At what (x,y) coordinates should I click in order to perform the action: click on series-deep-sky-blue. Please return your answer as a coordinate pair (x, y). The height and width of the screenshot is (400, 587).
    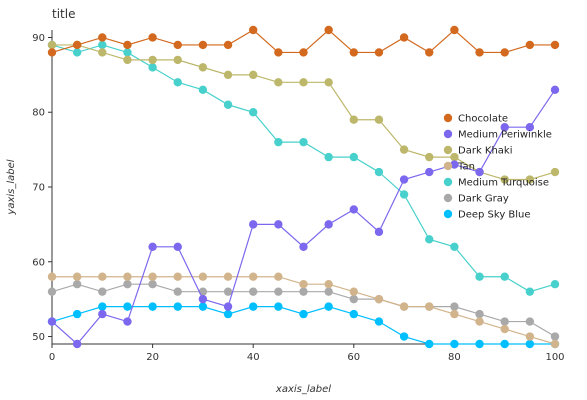
    Looking at the image, I should click on (303, 325).